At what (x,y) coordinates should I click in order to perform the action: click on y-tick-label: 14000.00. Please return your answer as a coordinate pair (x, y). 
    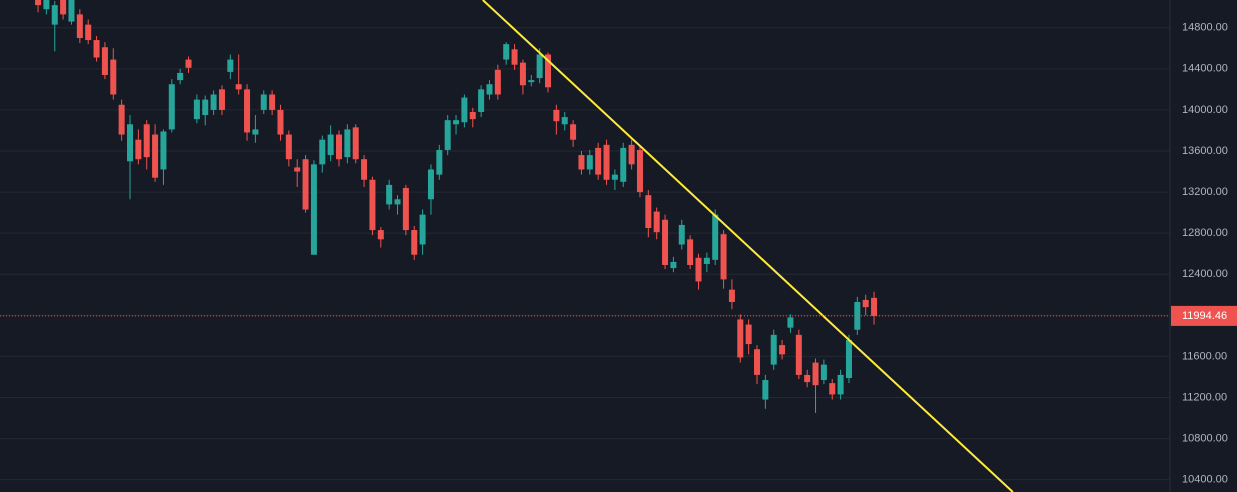
    Looking at the image, I should click on (1205, 110).